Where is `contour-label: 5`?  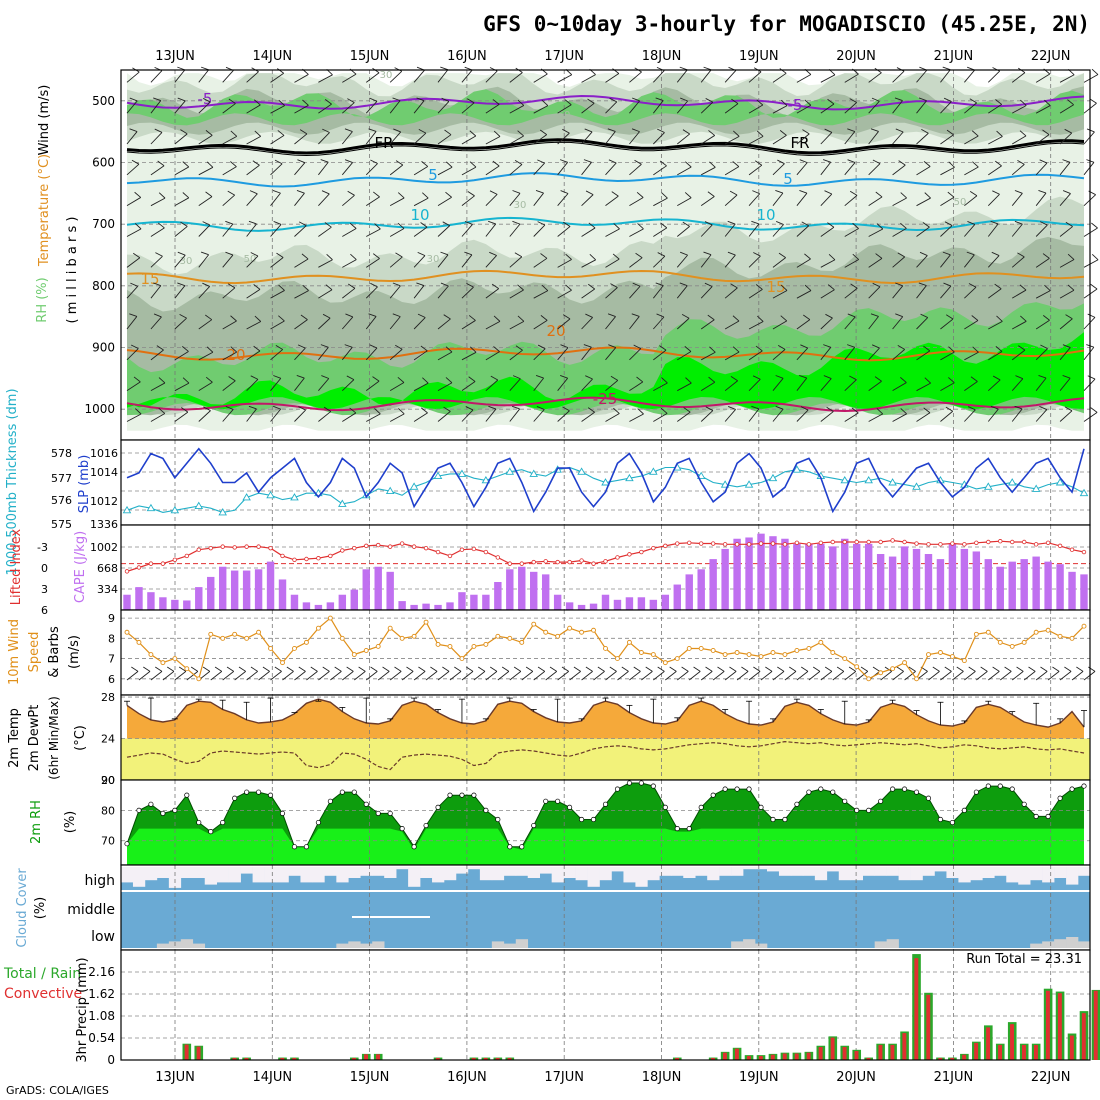 contour-label: 5 is located at coordinates (788, 179).